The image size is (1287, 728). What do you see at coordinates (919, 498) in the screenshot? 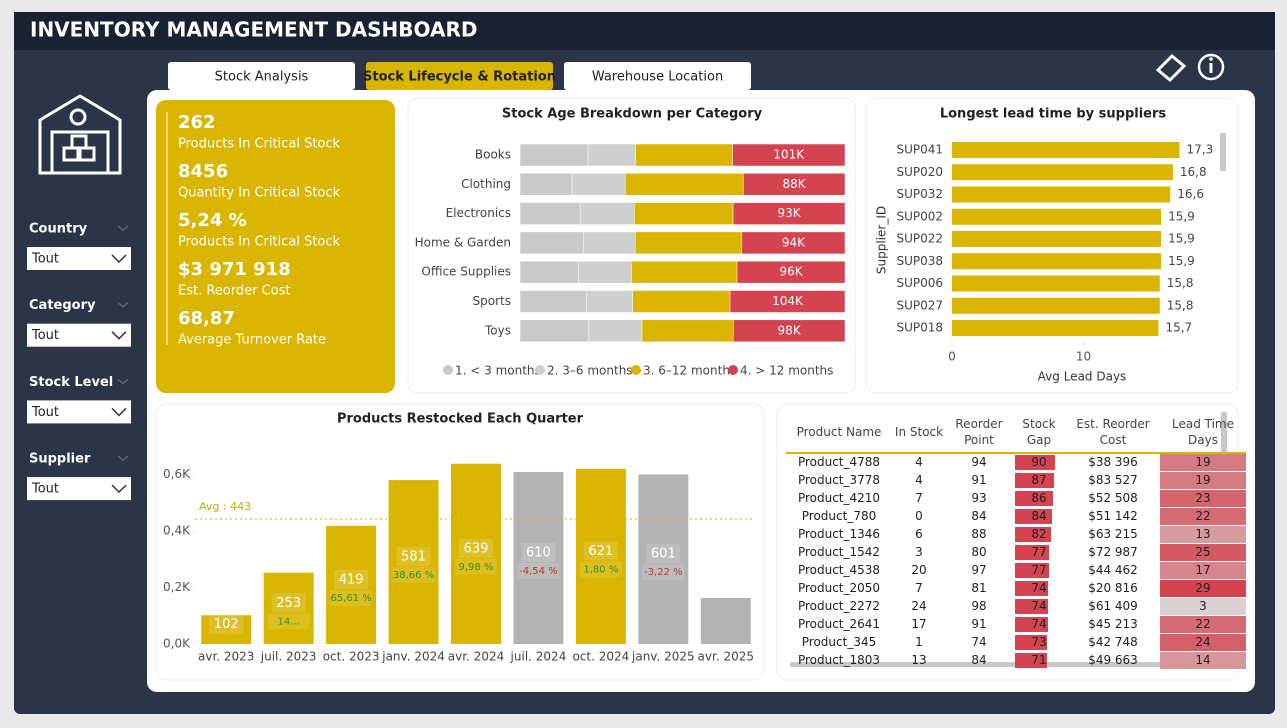
I see `table-cell: 7` at bounding box center [919, 498].